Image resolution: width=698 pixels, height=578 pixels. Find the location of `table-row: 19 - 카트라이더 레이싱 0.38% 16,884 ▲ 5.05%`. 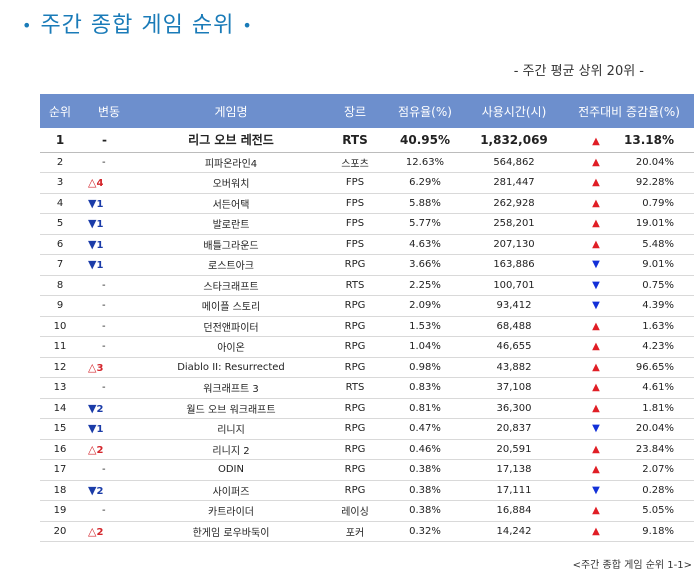

table-row: 19 - 카트라이더 레이싱 0.38% 16,884 ▲ 5.05% is located at coordinates (367, 511).